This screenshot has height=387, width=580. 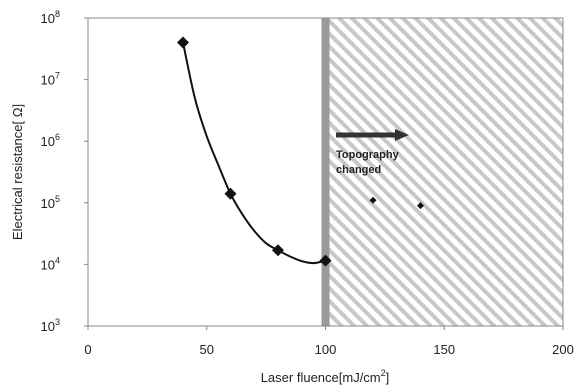 What do you see at coordinates (563, 349) in the screenshot?
I see `x-tick-label-200: 200` at bounding box center [563, 349].